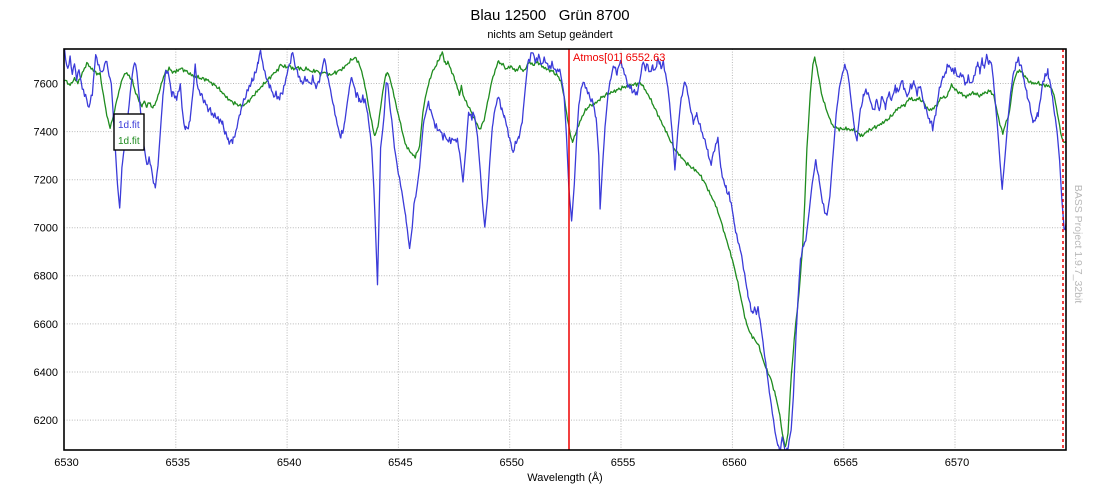  I want to click on svg-text: 7000, so click(46, 229).